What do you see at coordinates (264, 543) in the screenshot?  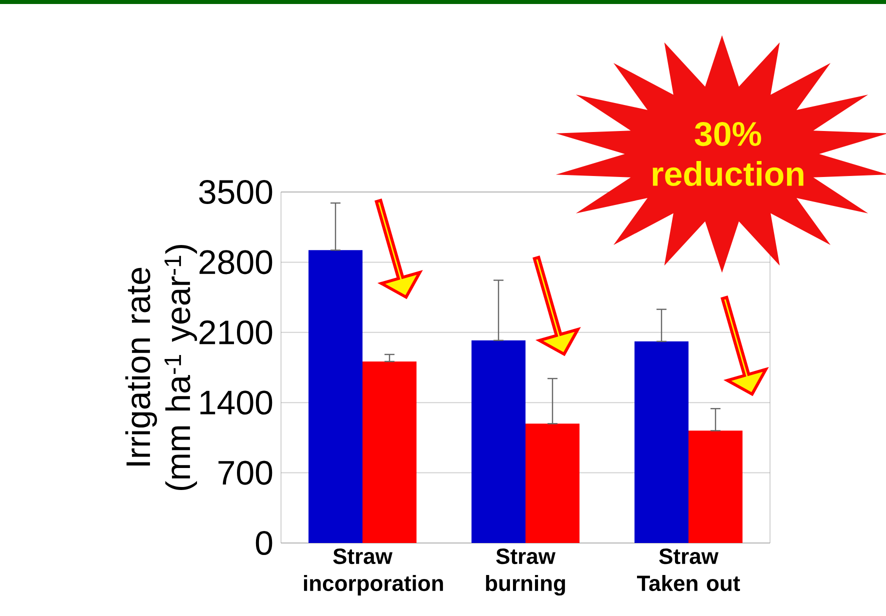 I see `y-tick-label: 0` at bounding box center [264, 543].